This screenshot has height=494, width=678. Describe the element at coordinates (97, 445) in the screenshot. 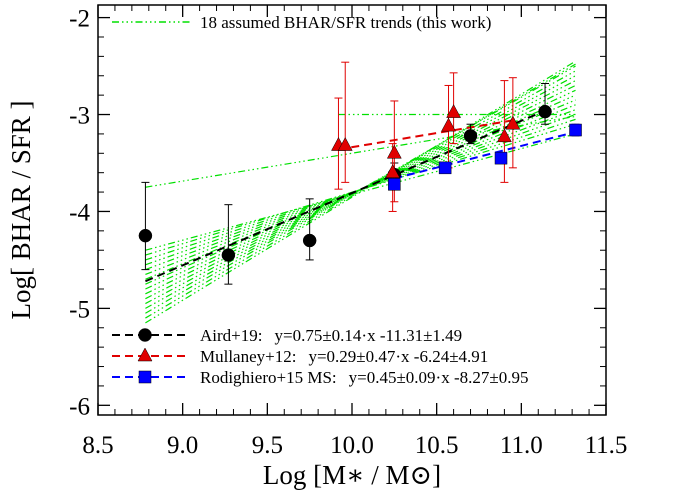

I see `x-tick-label: 8.5` at that location.